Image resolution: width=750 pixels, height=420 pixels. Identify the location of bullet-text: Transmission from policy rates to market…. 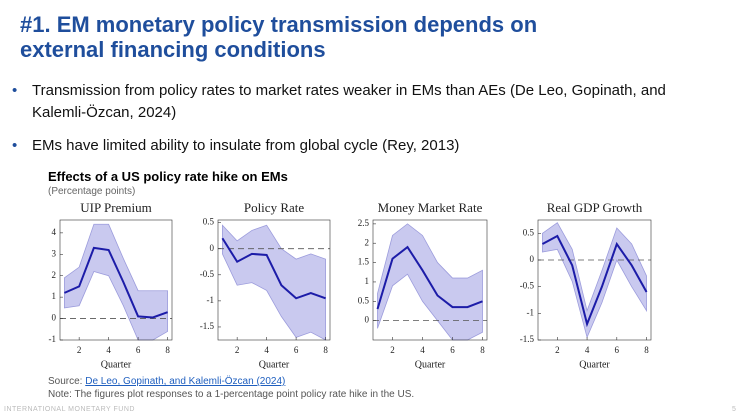
(349, 101).